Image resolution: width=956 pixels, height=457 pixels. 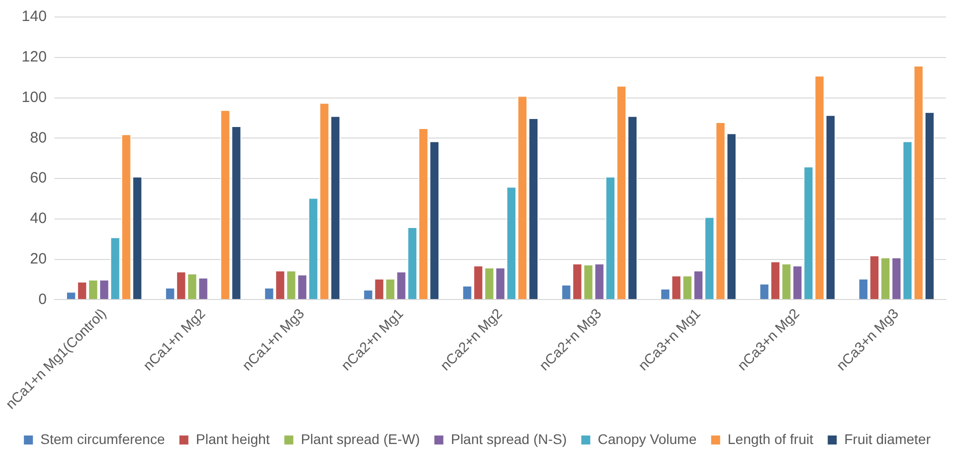 What do you see at coordinates (887, 438) in the screenshot?
I see `legend-label: Fruit diameter` at bounding box center [887, 438].